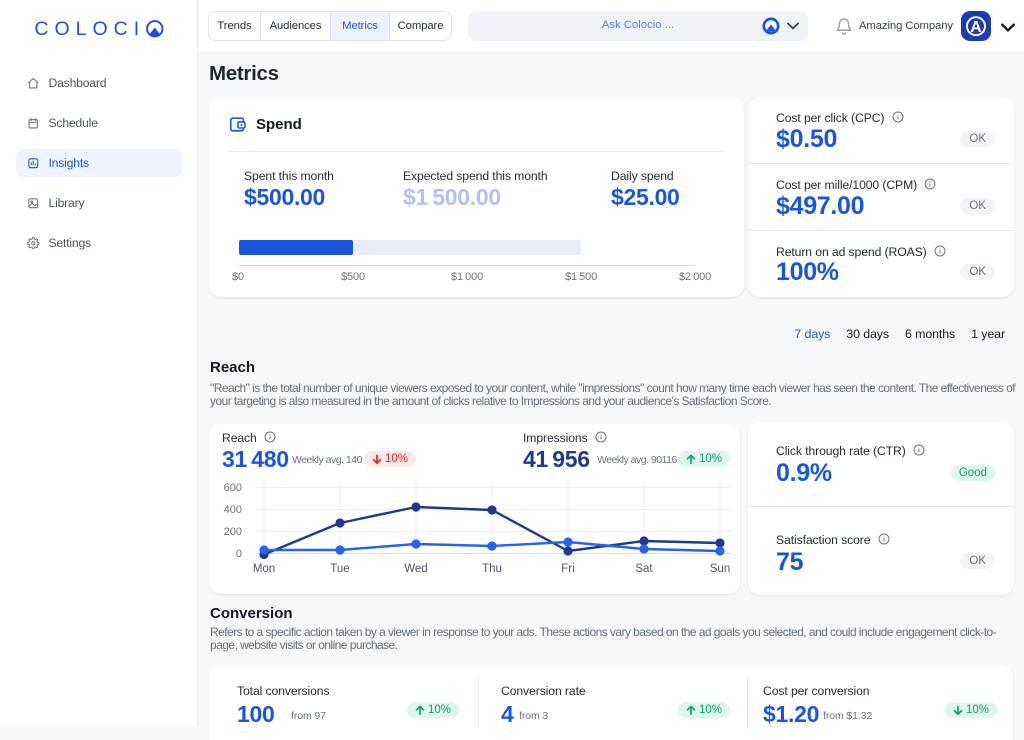  What do you see at coordinates (264, 569) in the screenshot?
I see `svg-text: Mon` at bounding box center [264, 569].